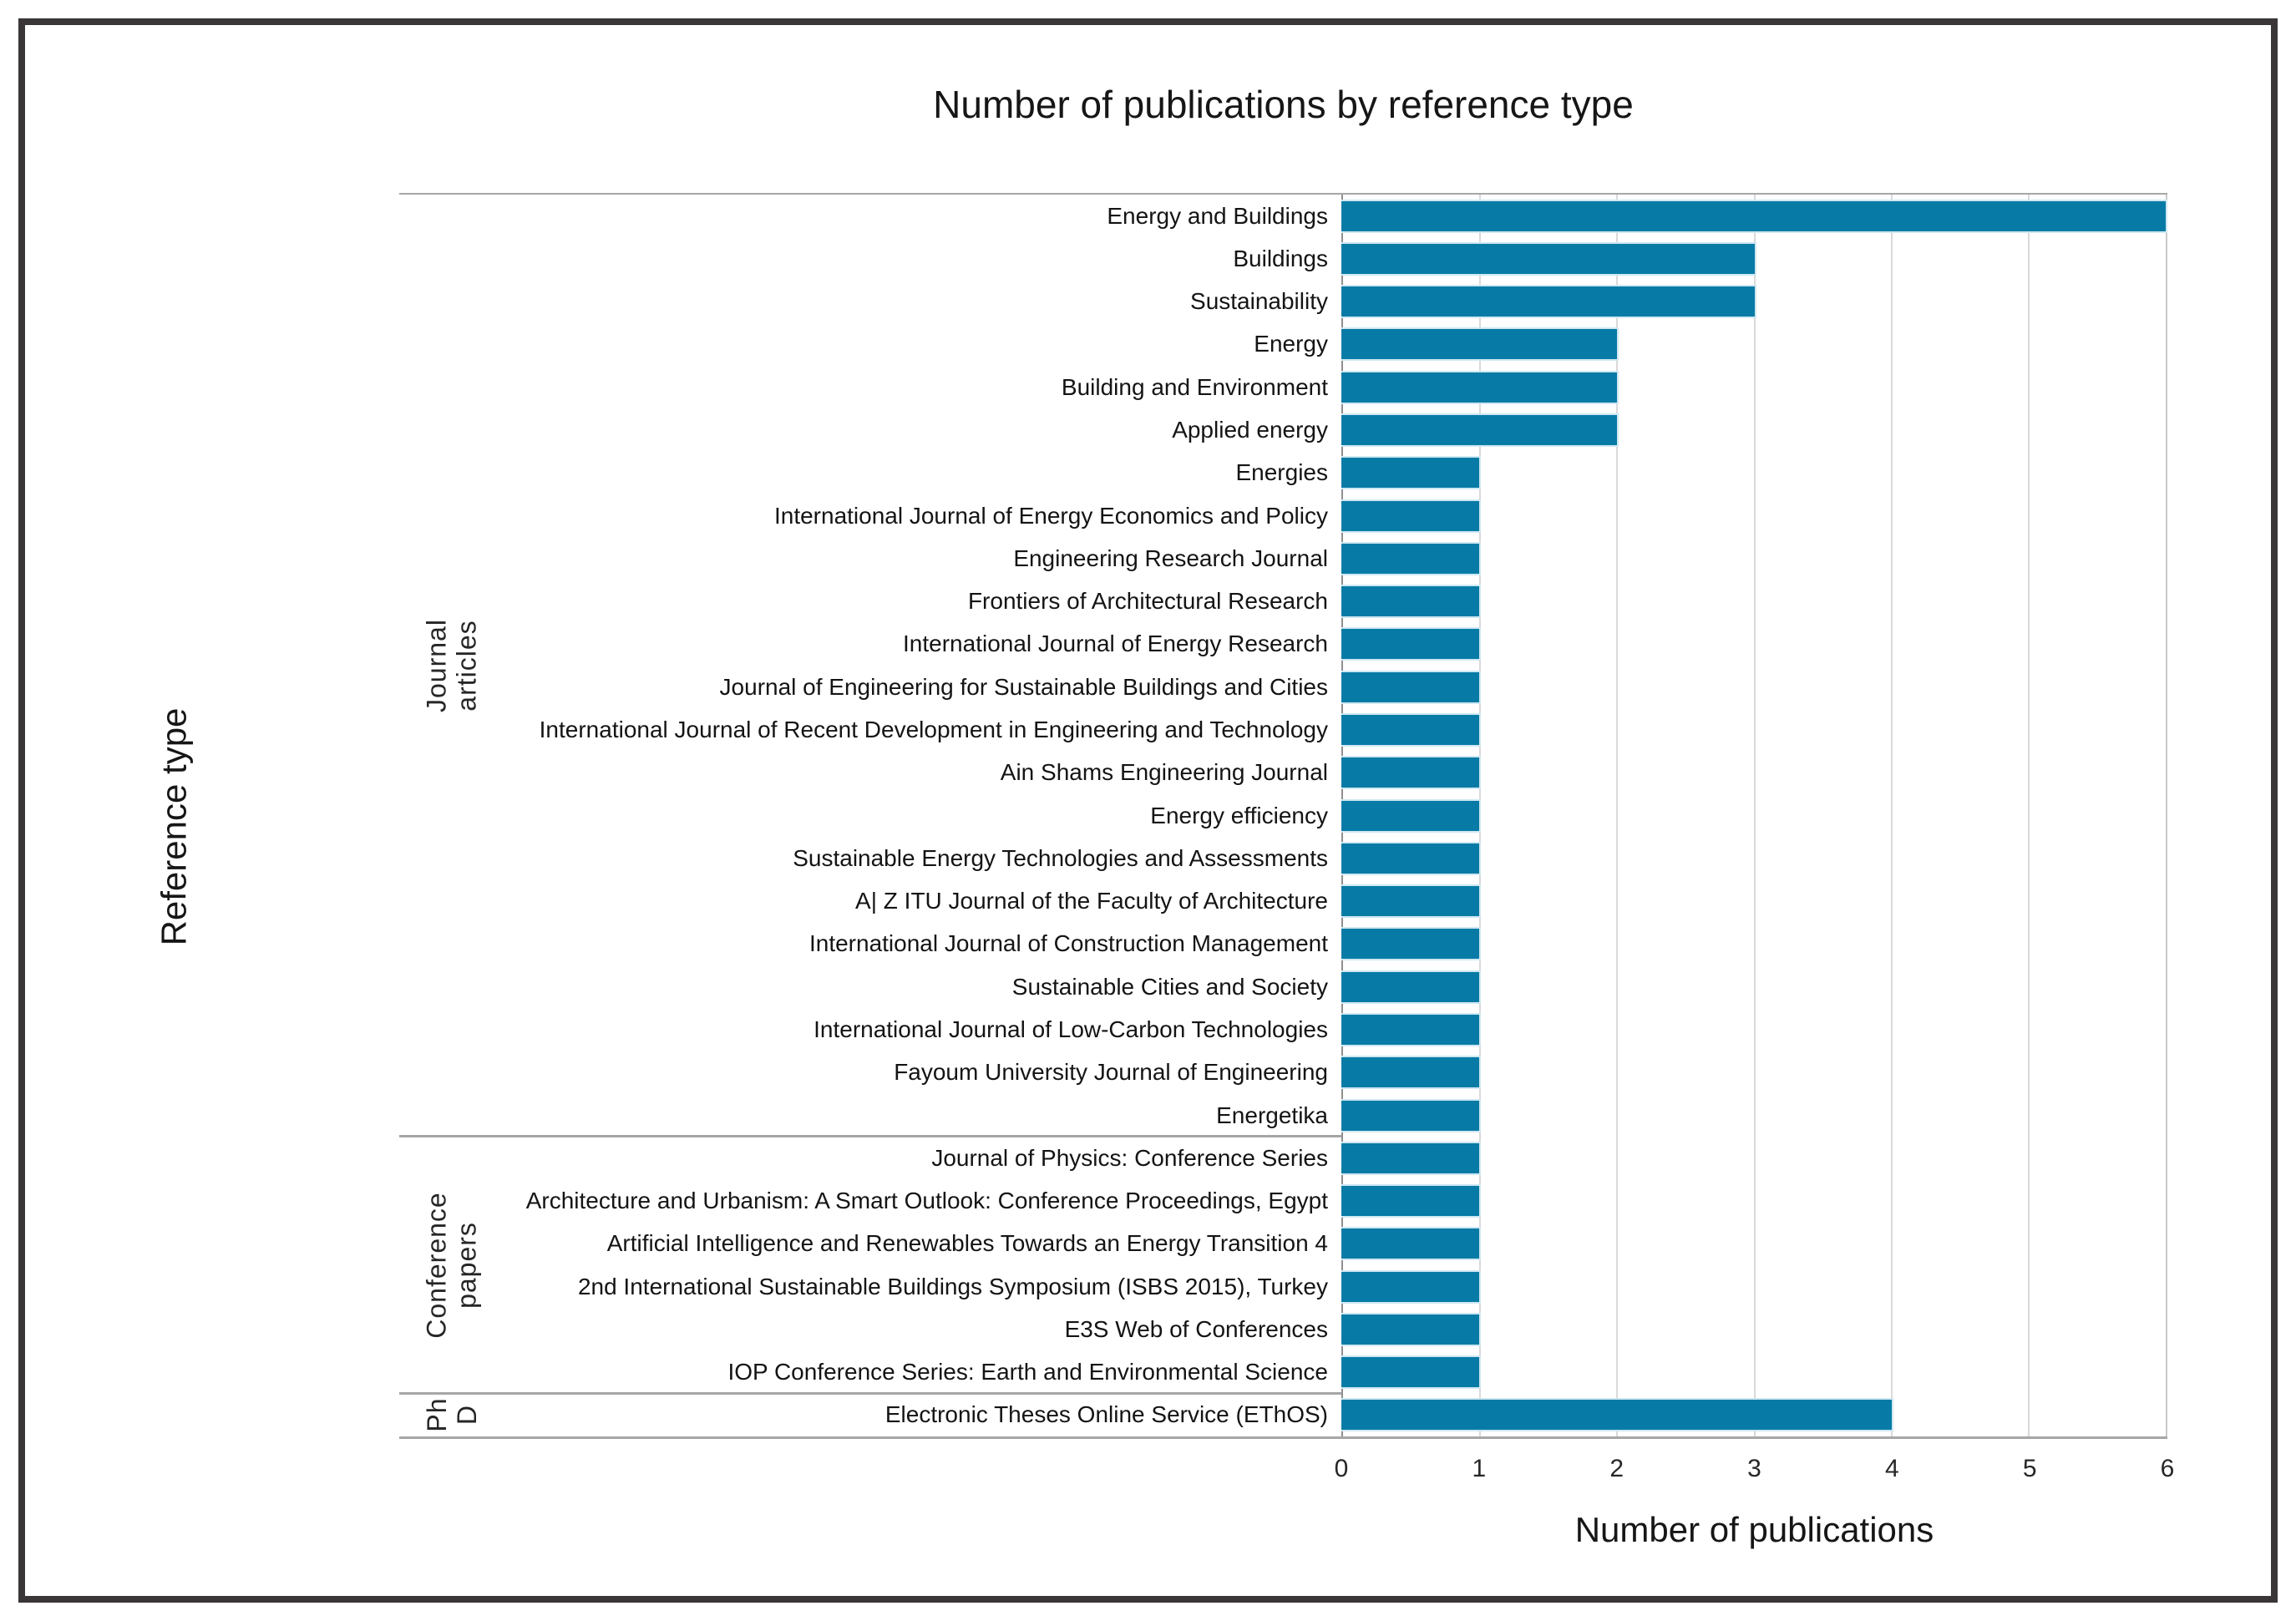 The height and width of the screenshot is (1621, 2296). I want to click on x-tick-label-1: 1, so click(1479, 1469).